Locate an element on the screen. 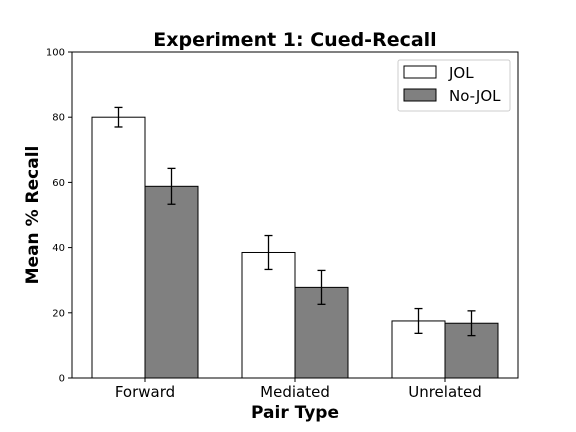 The width and height of the screenshot is (576, 432). x-tick-label-forward: Forward is located at coordinates (145, 392).